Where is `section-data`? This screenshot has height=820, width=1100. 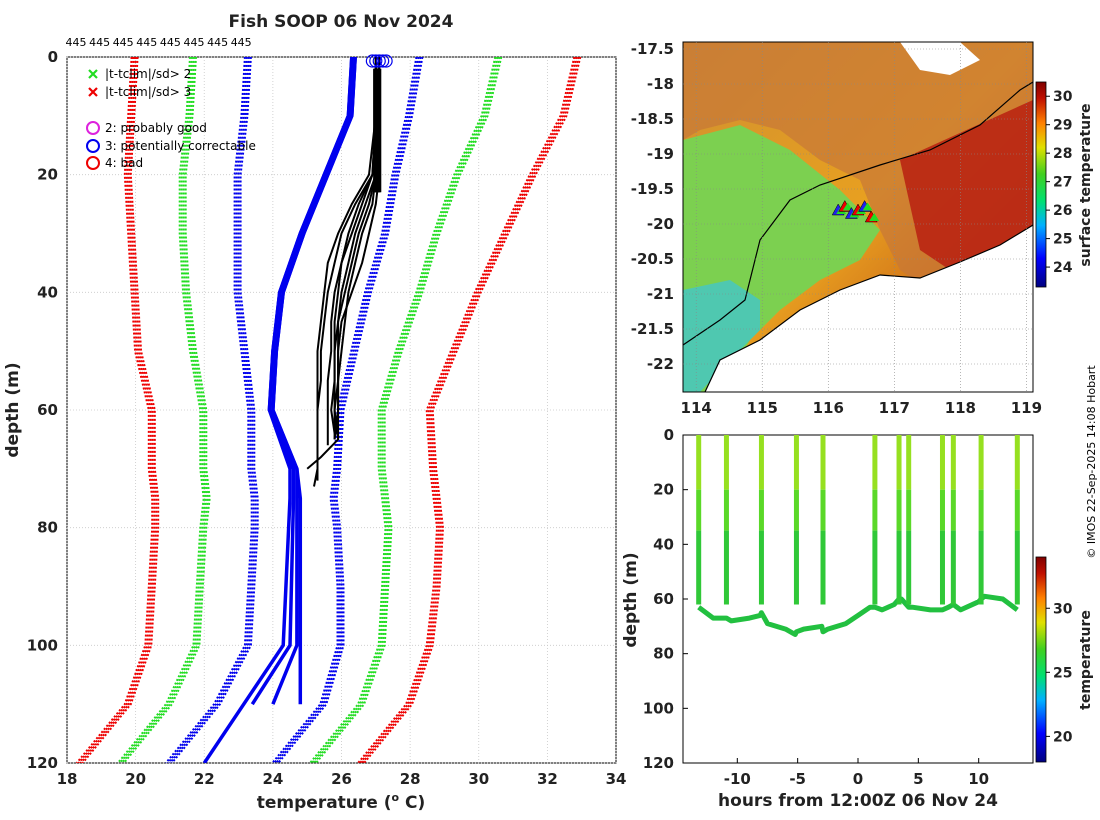 section-data is located at coordinates (858, 536).